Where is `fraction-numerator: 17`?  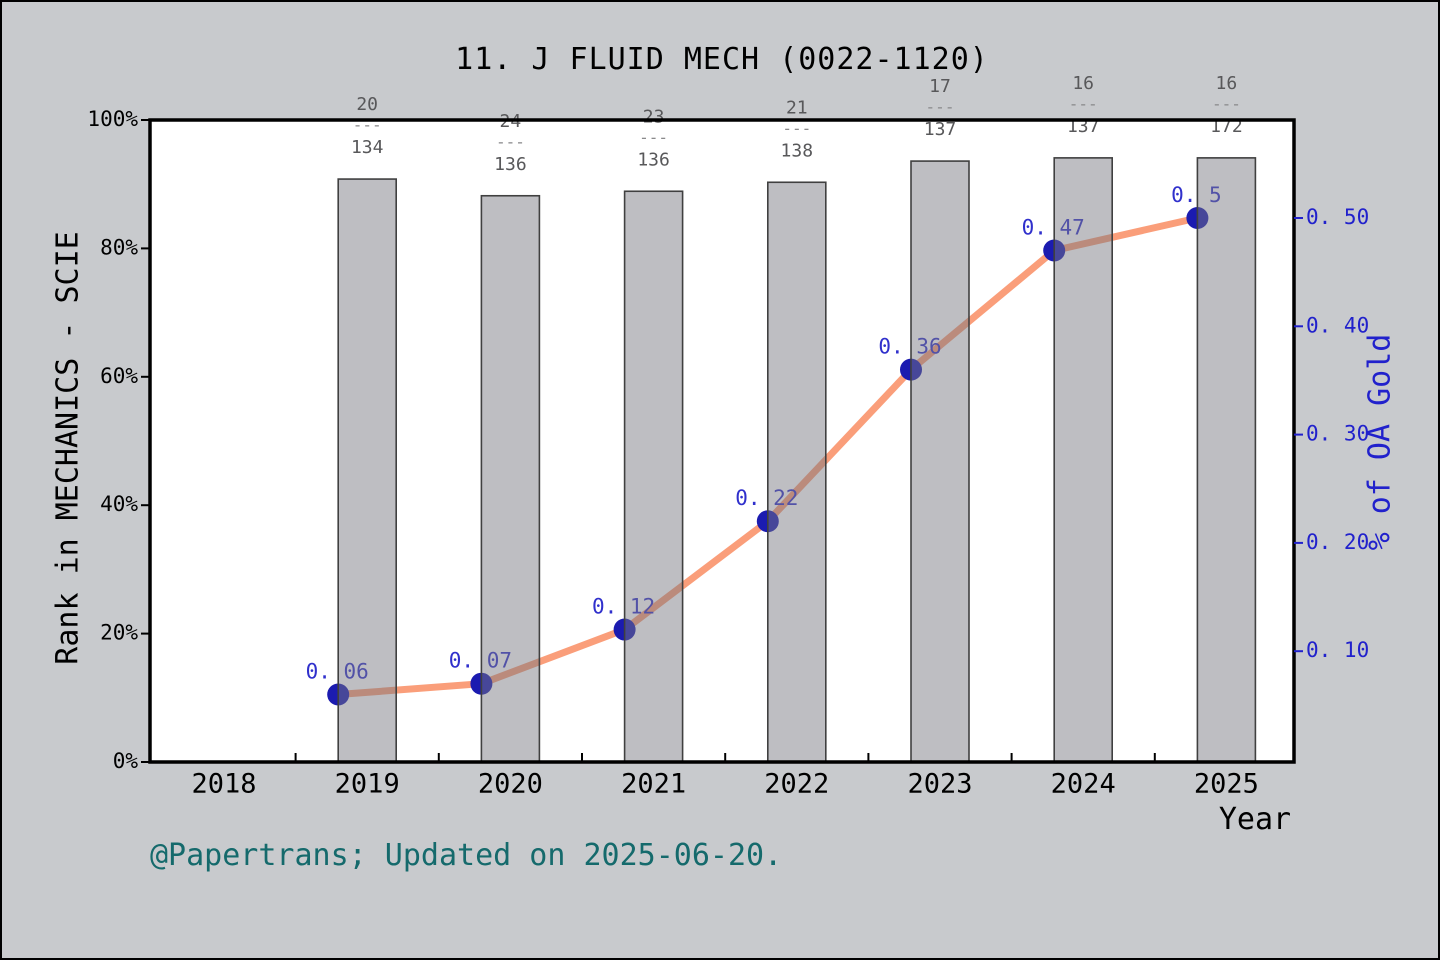
fraction-numerator: 17 is located at coordinates (940, 86).